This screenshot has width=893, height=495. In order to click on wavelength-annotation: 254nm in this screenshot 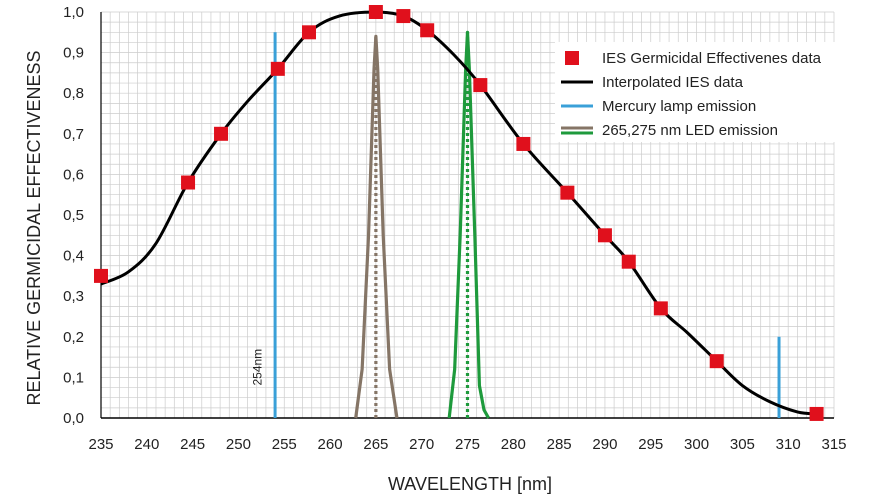, I will do `click(257, 367)`.